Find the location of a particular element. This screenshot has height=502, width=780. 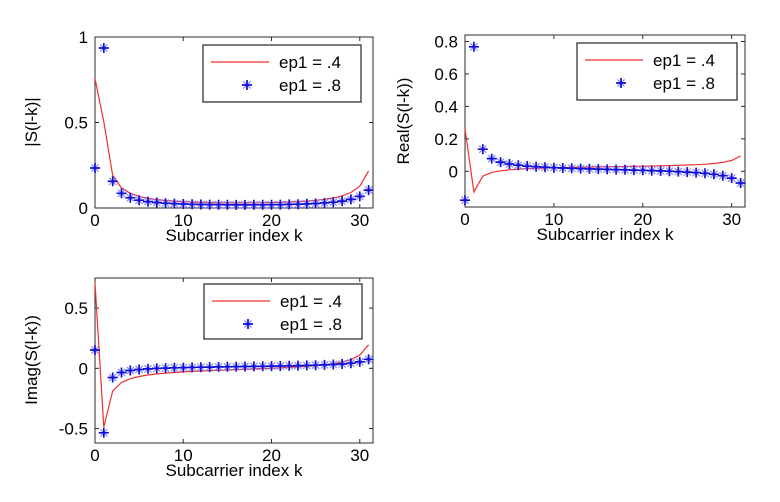

y-axis-label: Imag(S(l-k)) is located at coordinates (31, 360).